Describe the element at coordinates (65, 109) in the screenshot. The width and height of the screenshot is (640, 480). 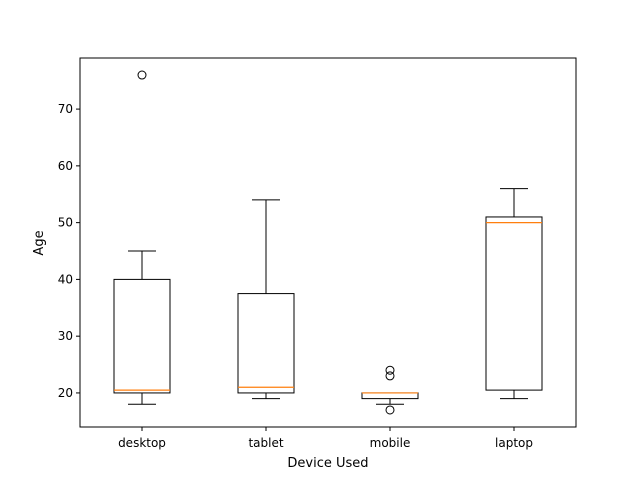
I see `y-tick-label: 70` at that location.